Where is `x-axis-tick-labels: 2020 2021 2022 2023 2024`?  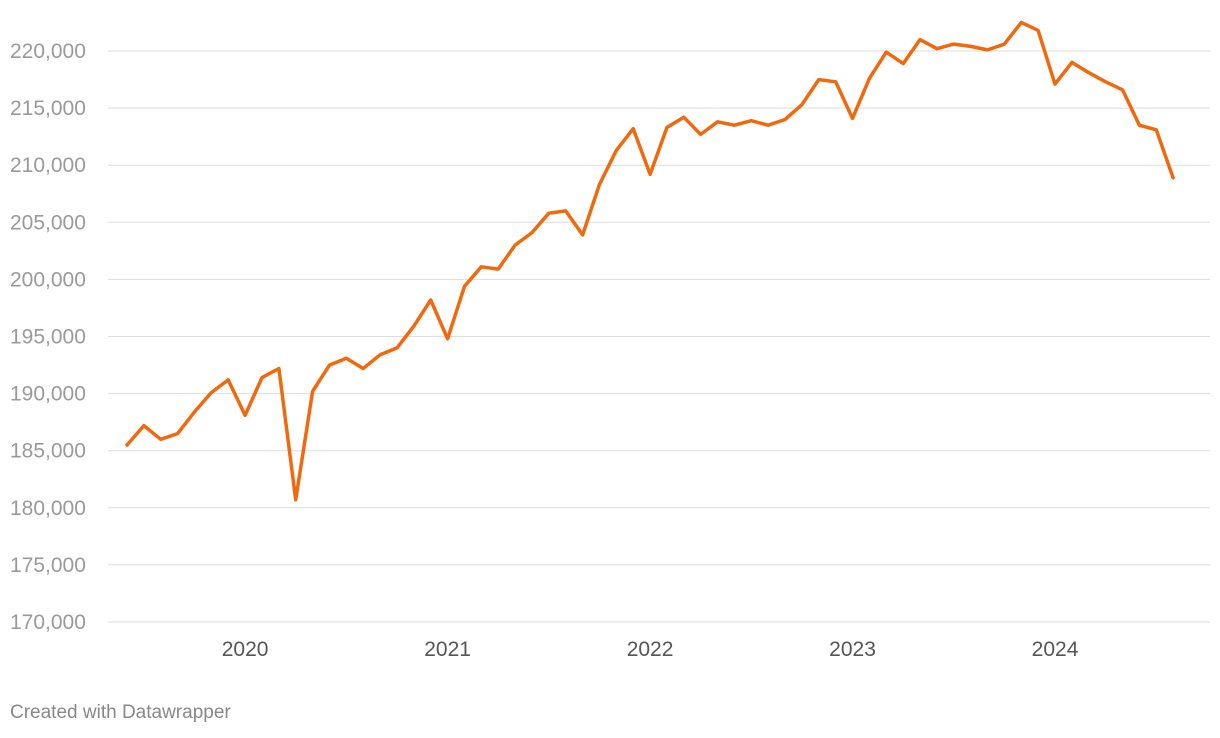 x-axis-tick-labels: 2020 2021 2022 2023 2024 is located at coordinates (650, 649).